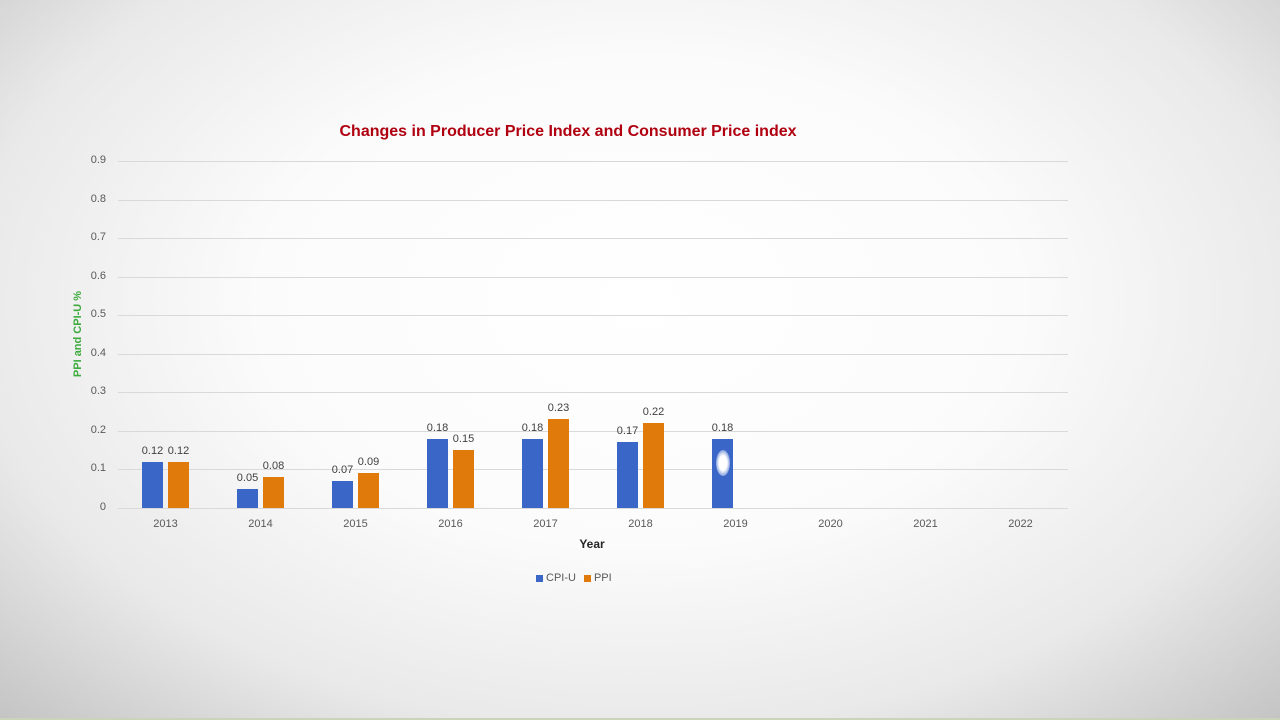  I want to click on data-label: 0.08, so click(273, 466).